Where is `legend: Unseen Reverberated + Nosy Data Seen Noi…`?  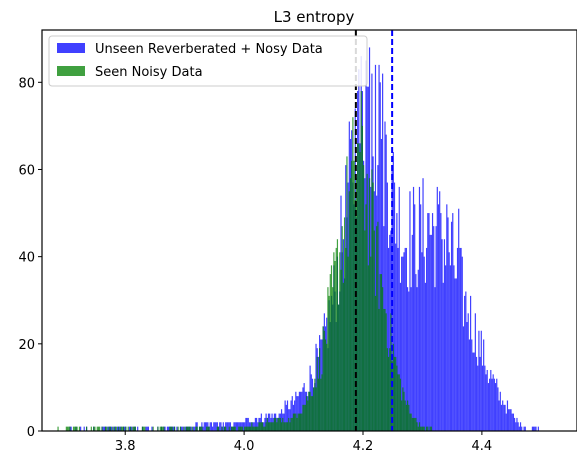
legend: Unseen Reverberated + Nosy Data Seen Noi… is located at coordinates (208, 61).